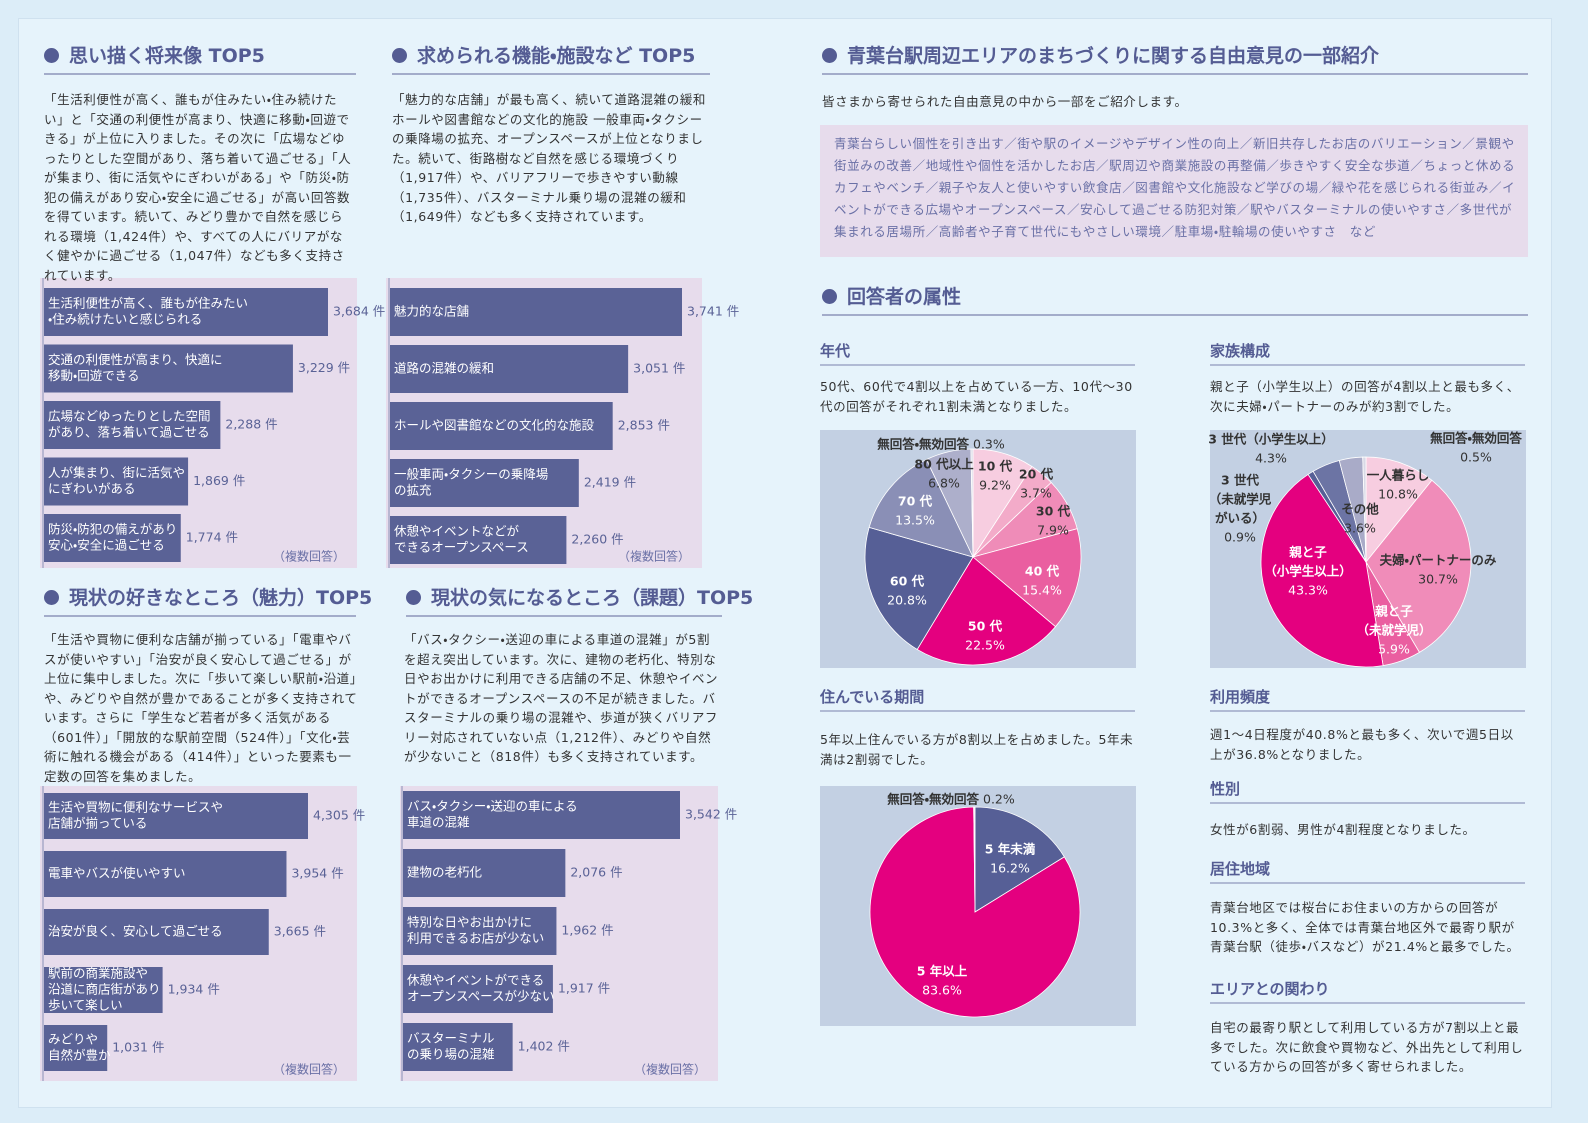  I want to click on bar-category-label: 生活や買物に便利なサービスや, so click(135, 807).